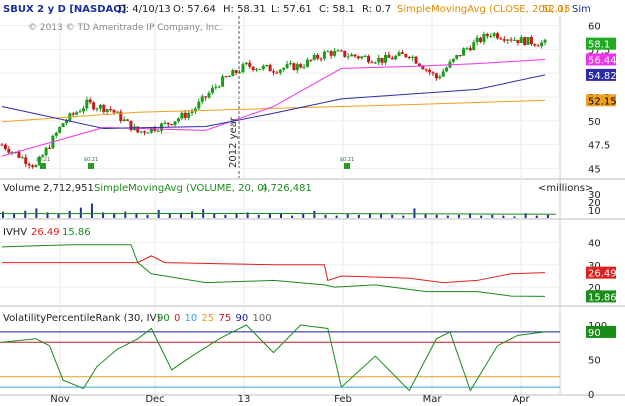 This screenshot has width=625, height=406. Describe the element at coordinates (43, 160) in the screenshot. I see `dividend-marker-label: $0.21` at that location.